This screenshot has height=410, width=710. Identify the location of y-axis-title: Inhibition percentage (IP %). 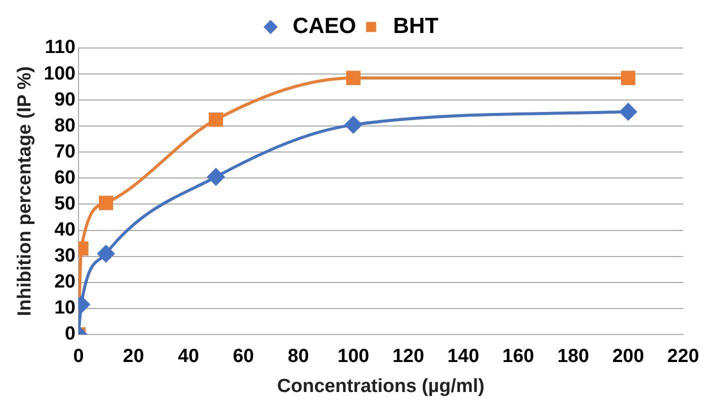
(25, 191).